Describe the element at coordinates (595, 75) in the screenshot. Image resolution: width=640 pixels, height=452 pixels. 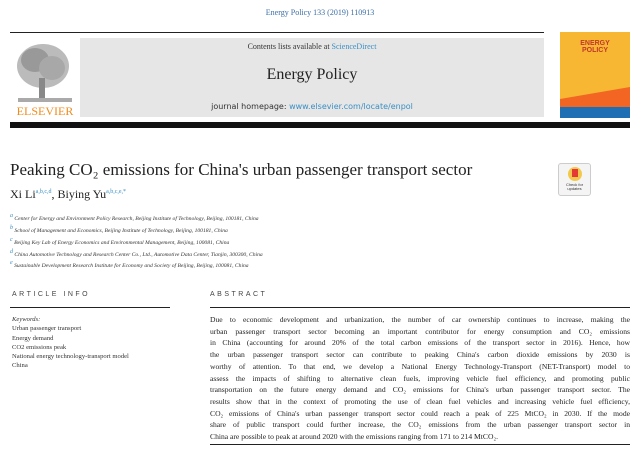
I see `journal-cover: ENERGY POLICY` at that location.